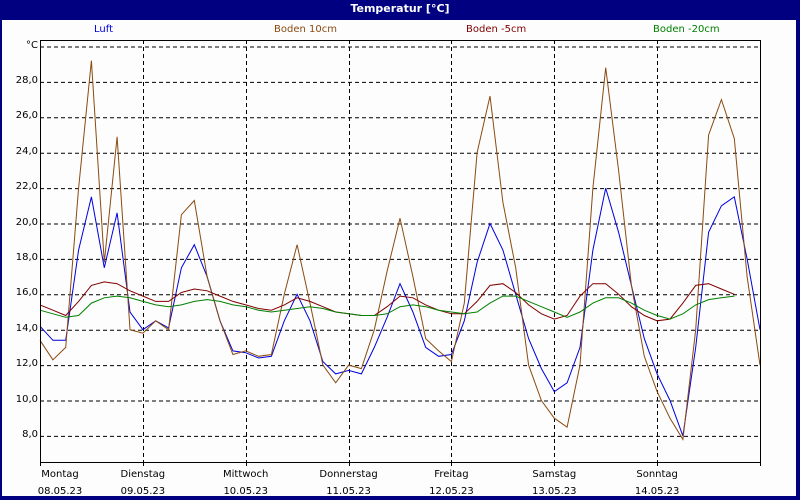 The width and height of the screenshot is (800, 500). I want to click on series-line-boden-5cm, so click(387, 301).